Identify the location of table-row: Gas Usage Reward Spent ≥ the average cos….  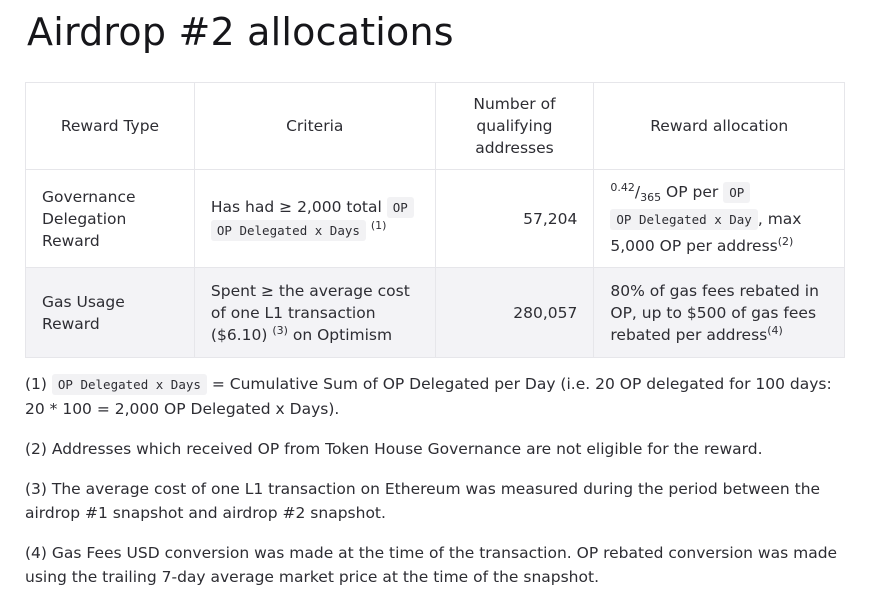
(435, 312).